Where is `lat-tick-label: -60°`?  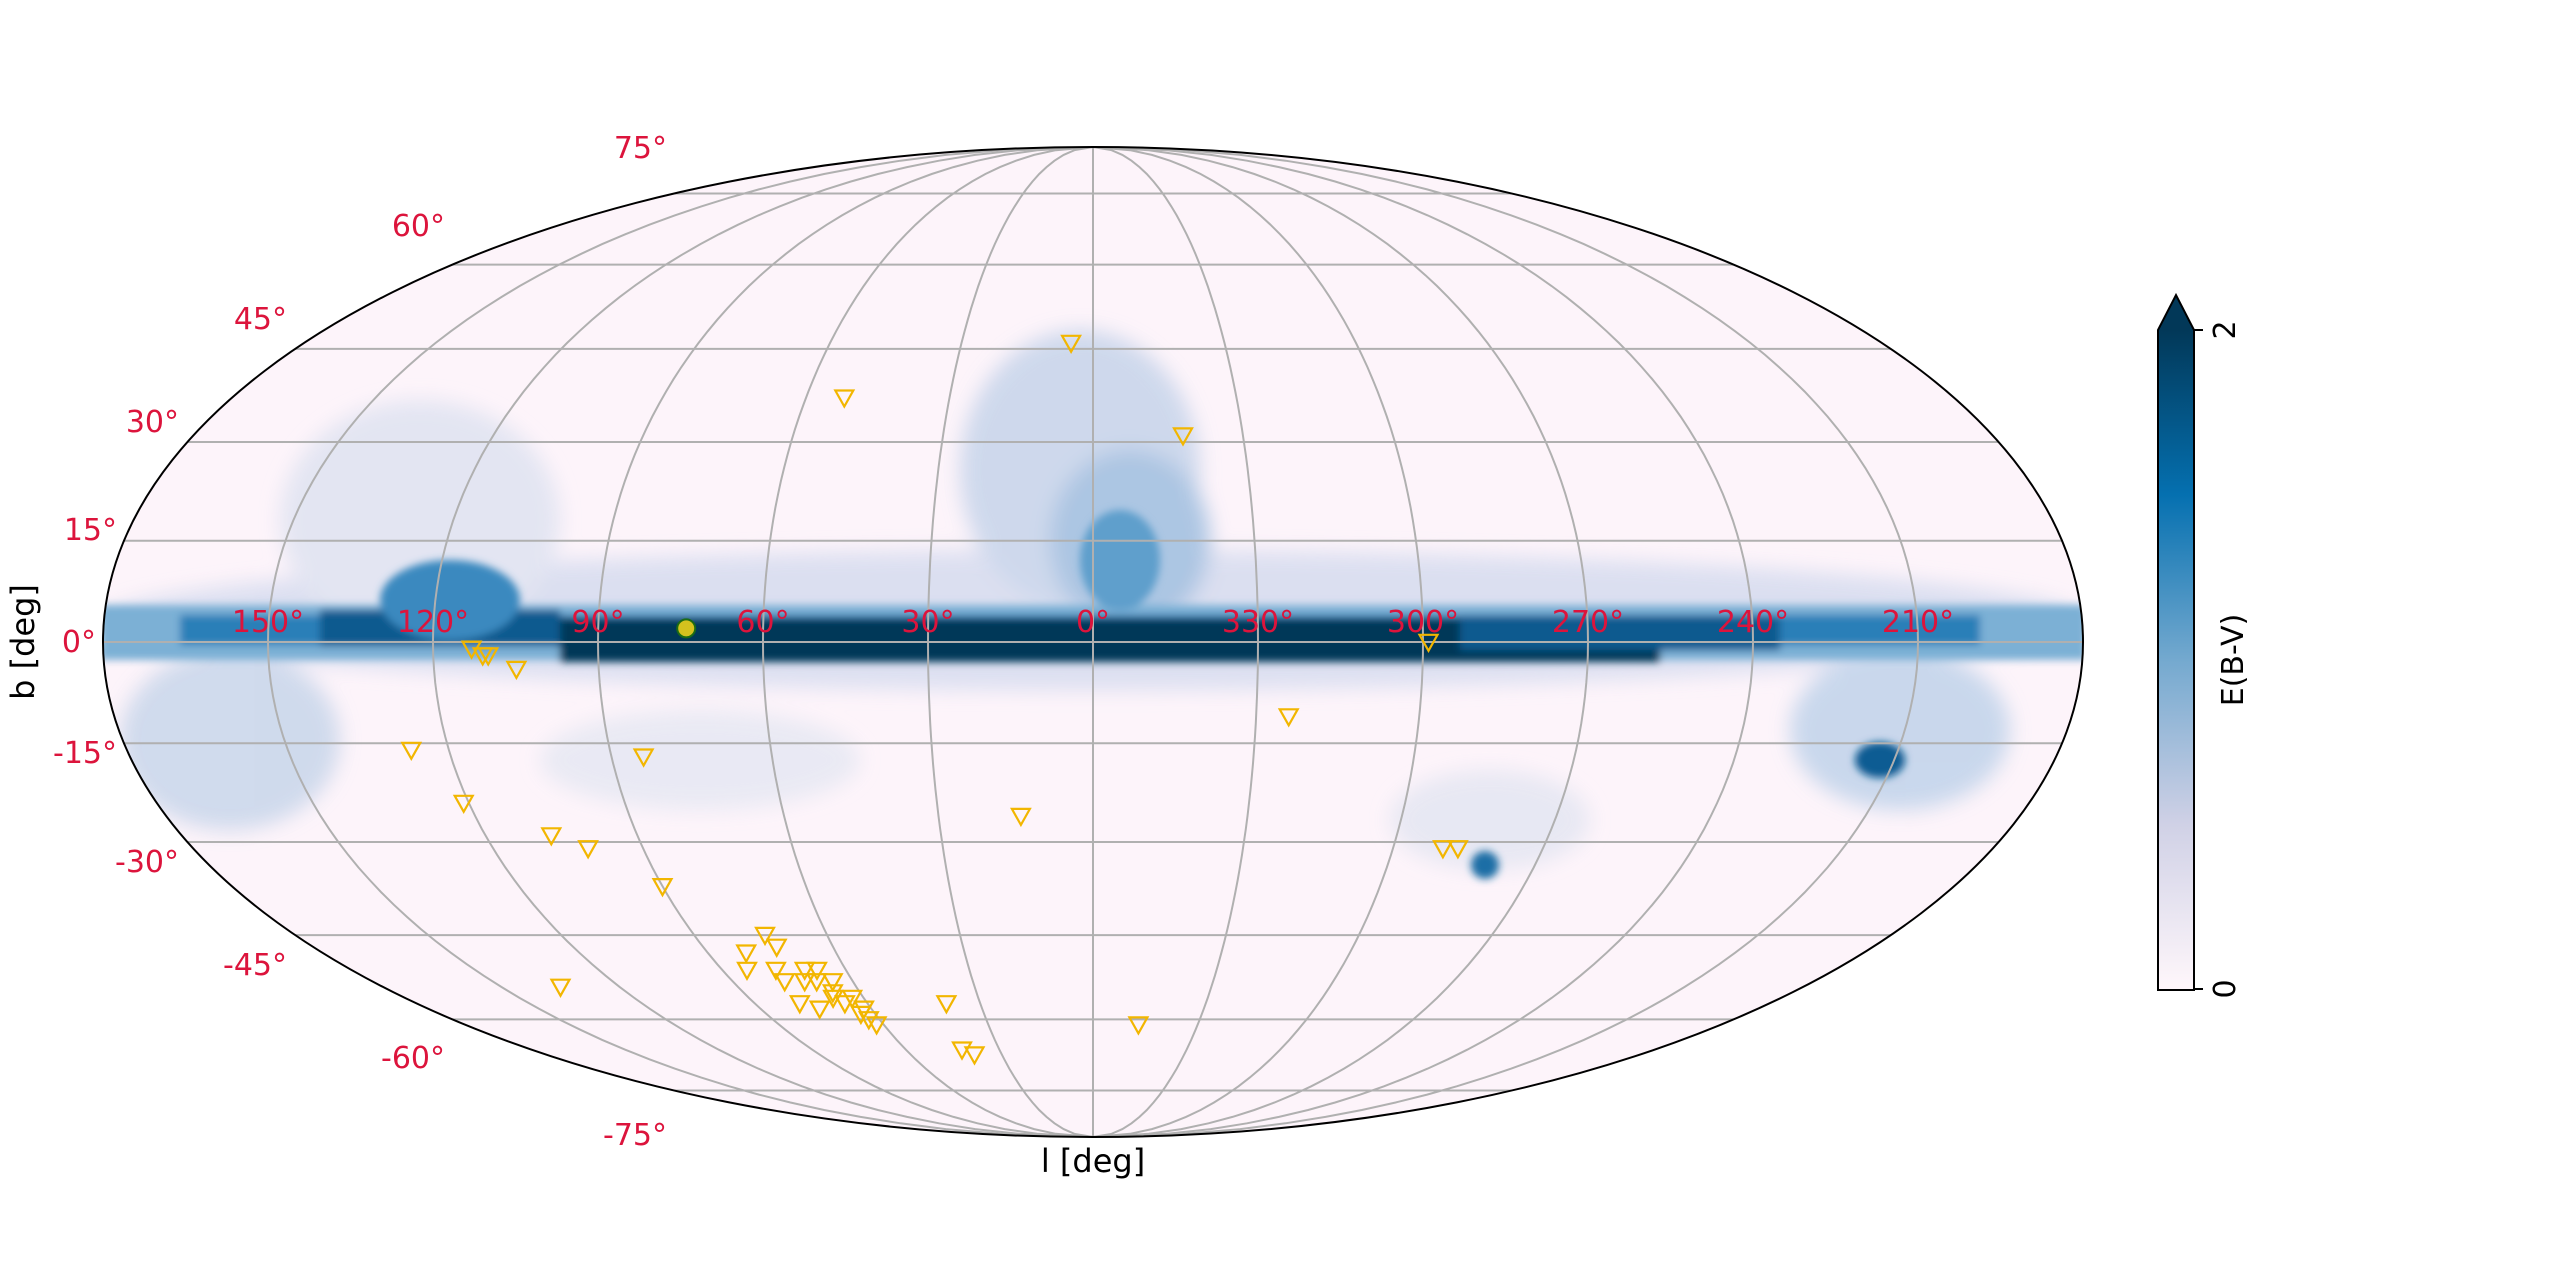
lat-tick-label: -60° is located at coordinates (413, 1058).